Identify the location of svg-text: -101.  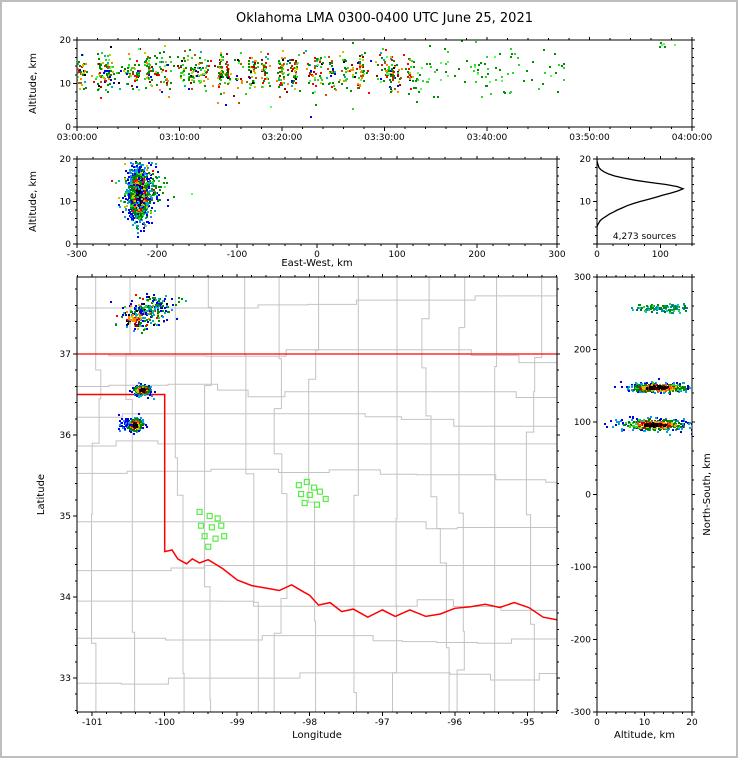
(92, 723).